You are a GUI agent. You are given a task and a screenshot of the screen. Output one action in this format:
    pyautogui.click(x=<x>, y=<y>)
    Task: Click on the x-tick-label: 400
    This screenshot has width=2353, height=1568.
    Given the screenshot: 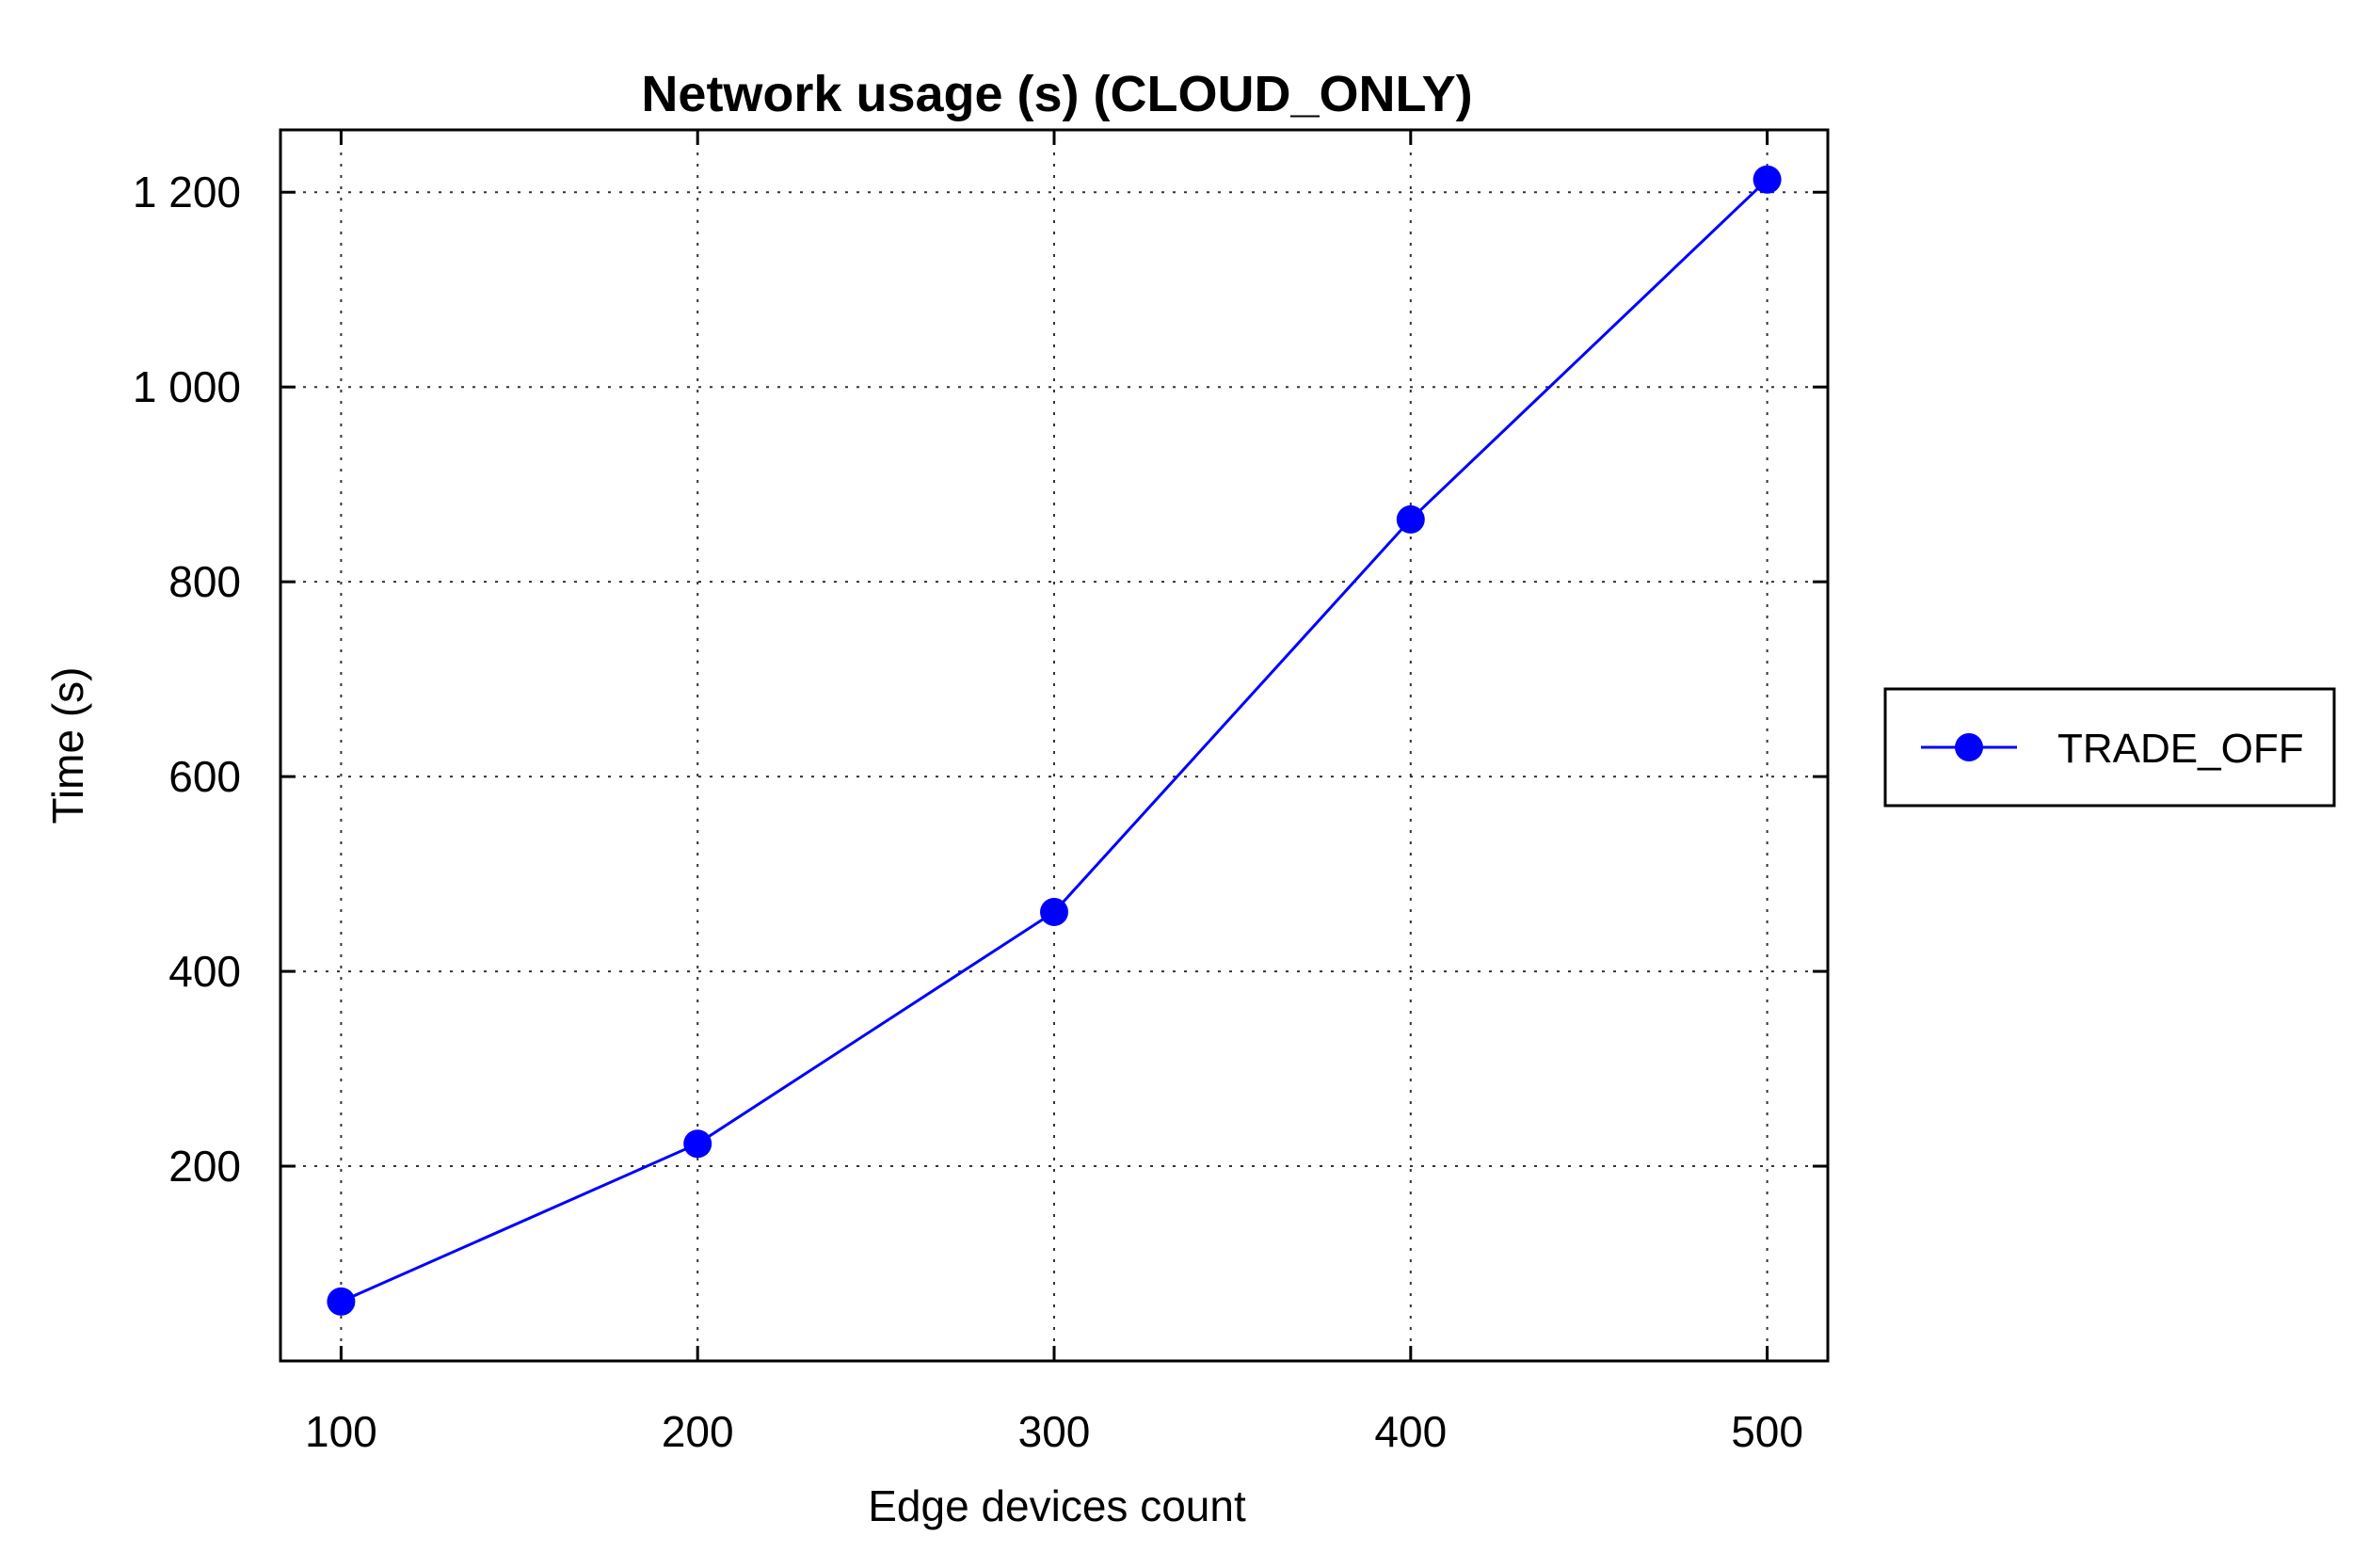 What is the action you would take?
    pyautogui.click(x=1411, y=1431)
    